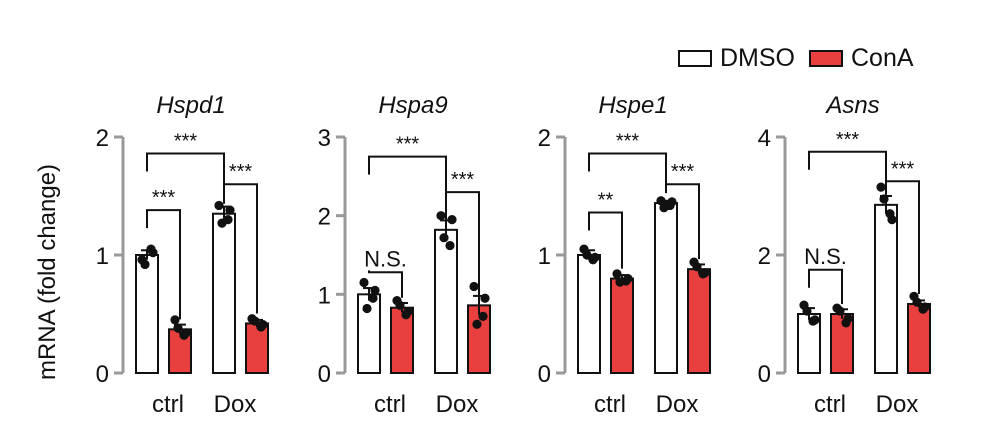 The image size is (995, 436). I want to click on panel-title: Hspa9, so click(412, 105).